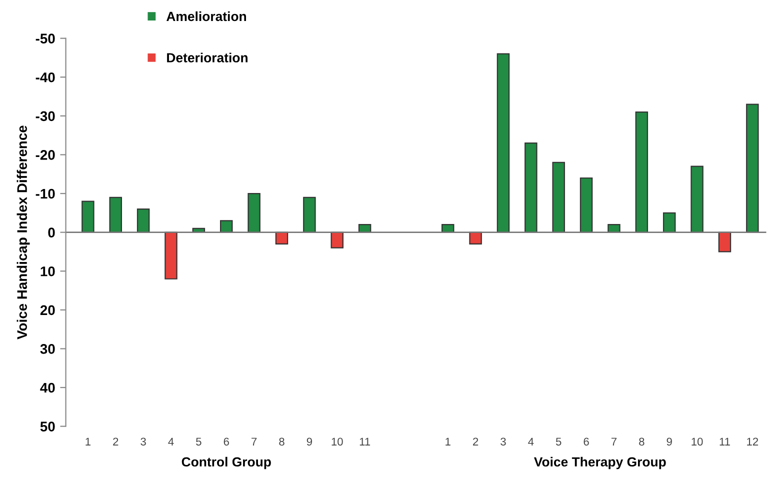 The width and height of the screenshot is (774, 479). What do you see at coordinates (45, 155) in the screenshot?
I see `y-tick-label: -20` at bounding box center [45, 155].